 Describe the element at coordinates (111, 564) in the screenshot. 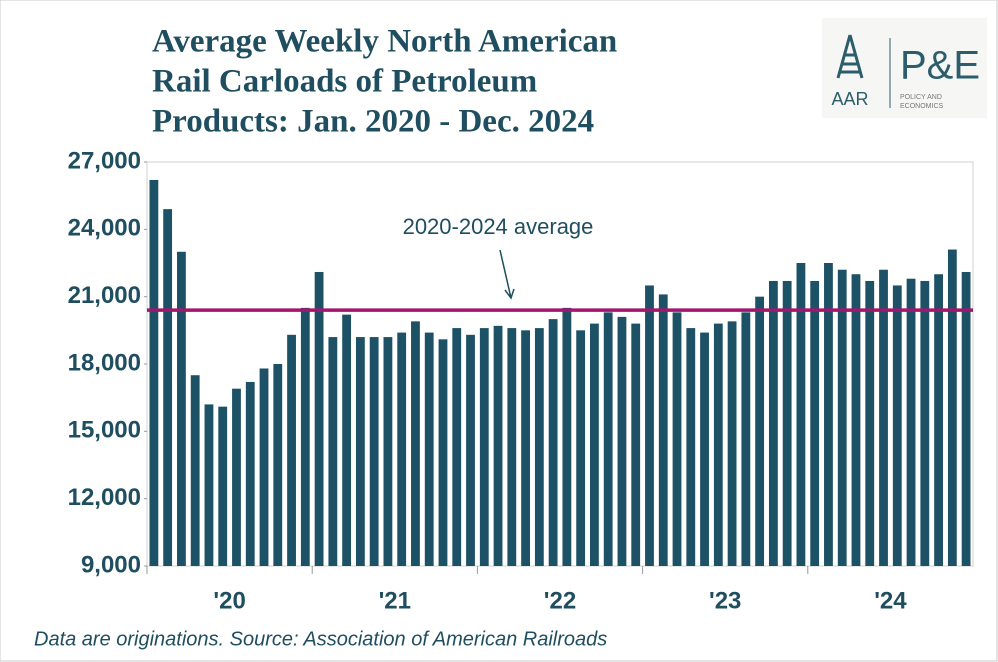

I see `y-tick-label: 9,000` at that location.